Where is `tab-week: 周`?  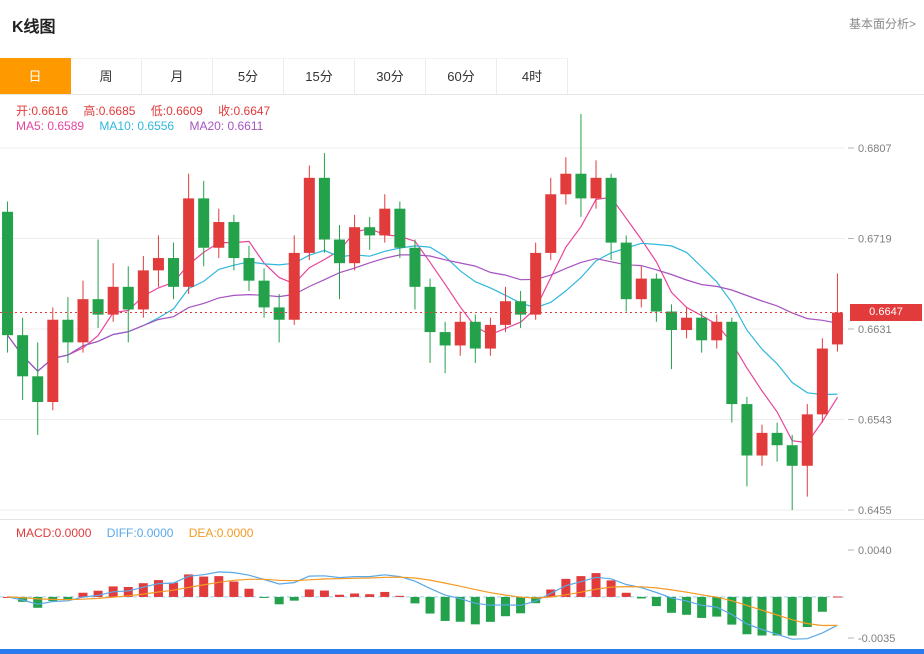 tab-week: 周 is located at coordinates (106, 76).